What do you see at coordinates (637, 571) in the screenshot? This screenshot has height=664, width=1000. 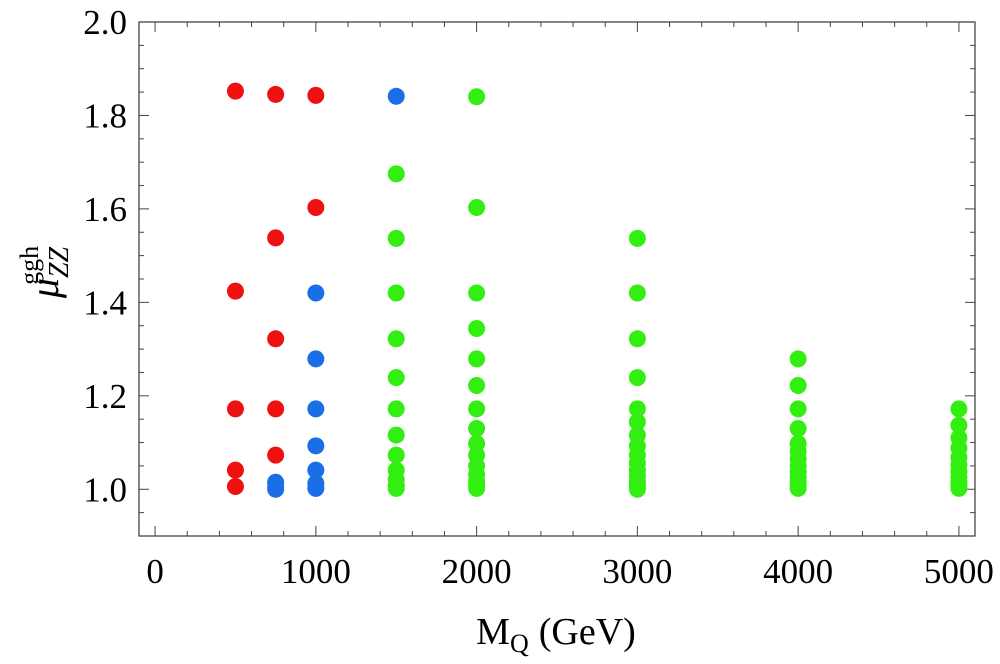 I see `x-tick-label: 3000` at bounding box center [637, 571].